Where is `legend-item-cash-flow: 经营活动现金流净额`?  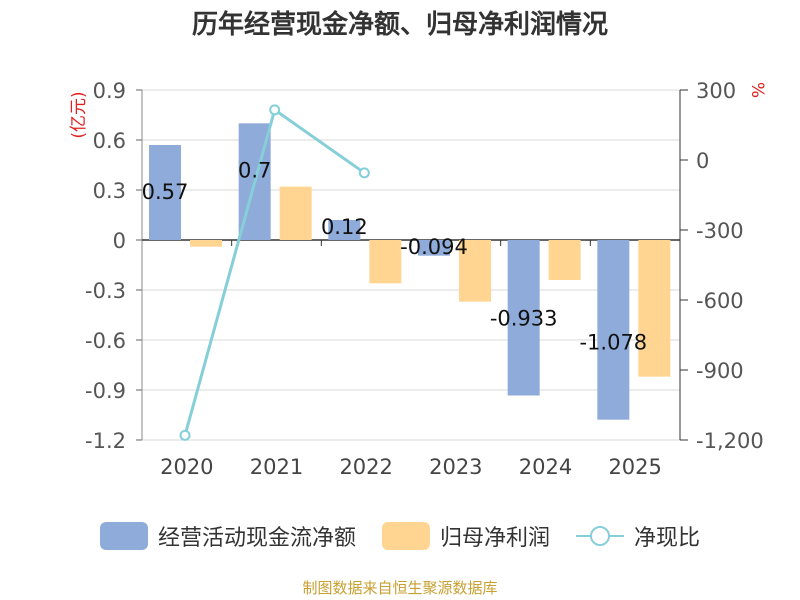 legend-item-cash-flow: 经营活动现金流净额 is located at coordinates (227, 536).